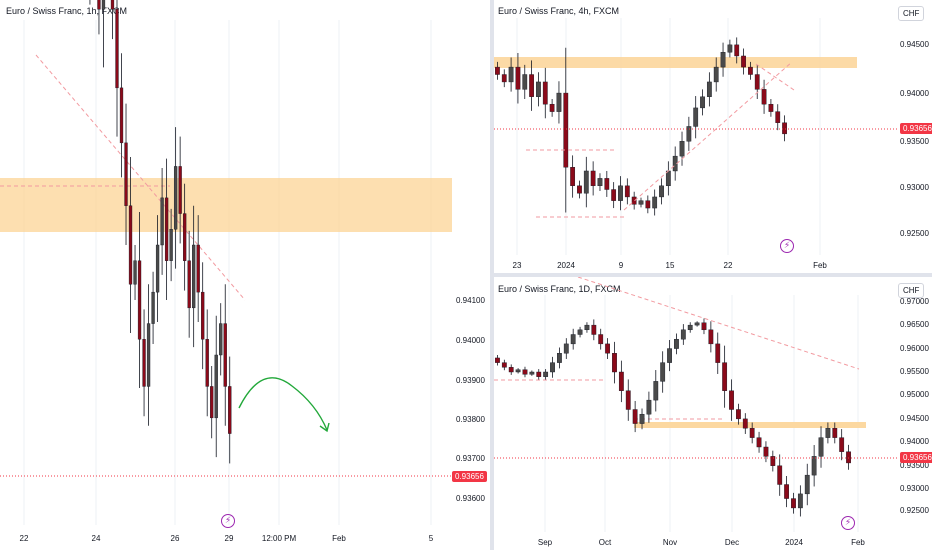 This screenshot has height=550, width=932. Describe the element at coordinates (96, 538) in the screenshot. I see `x-tick-label: 24` at that location.